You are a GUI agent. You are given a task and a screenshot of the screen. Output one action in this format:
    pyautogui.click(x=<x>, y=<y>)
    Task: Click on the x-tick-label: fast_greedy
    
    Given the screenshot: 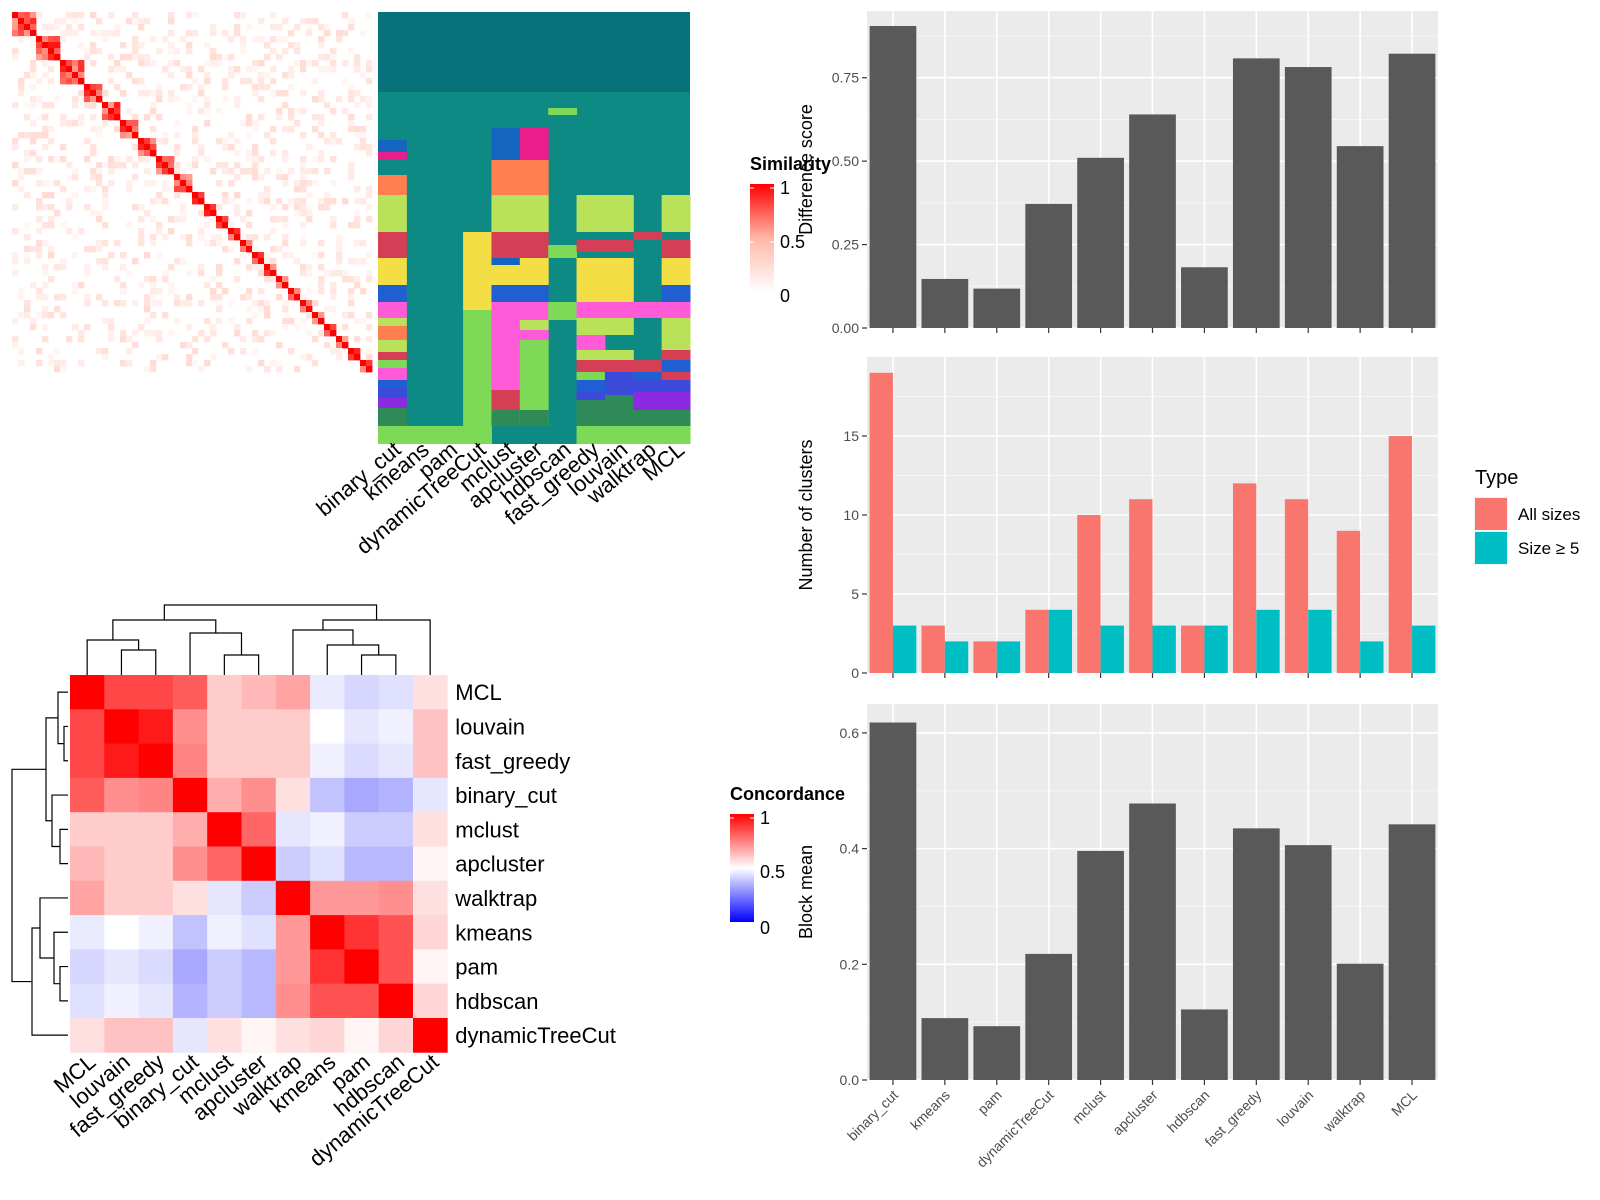 What is the action you would take?
    pyautogui.click(x=1232, y=1118)
    